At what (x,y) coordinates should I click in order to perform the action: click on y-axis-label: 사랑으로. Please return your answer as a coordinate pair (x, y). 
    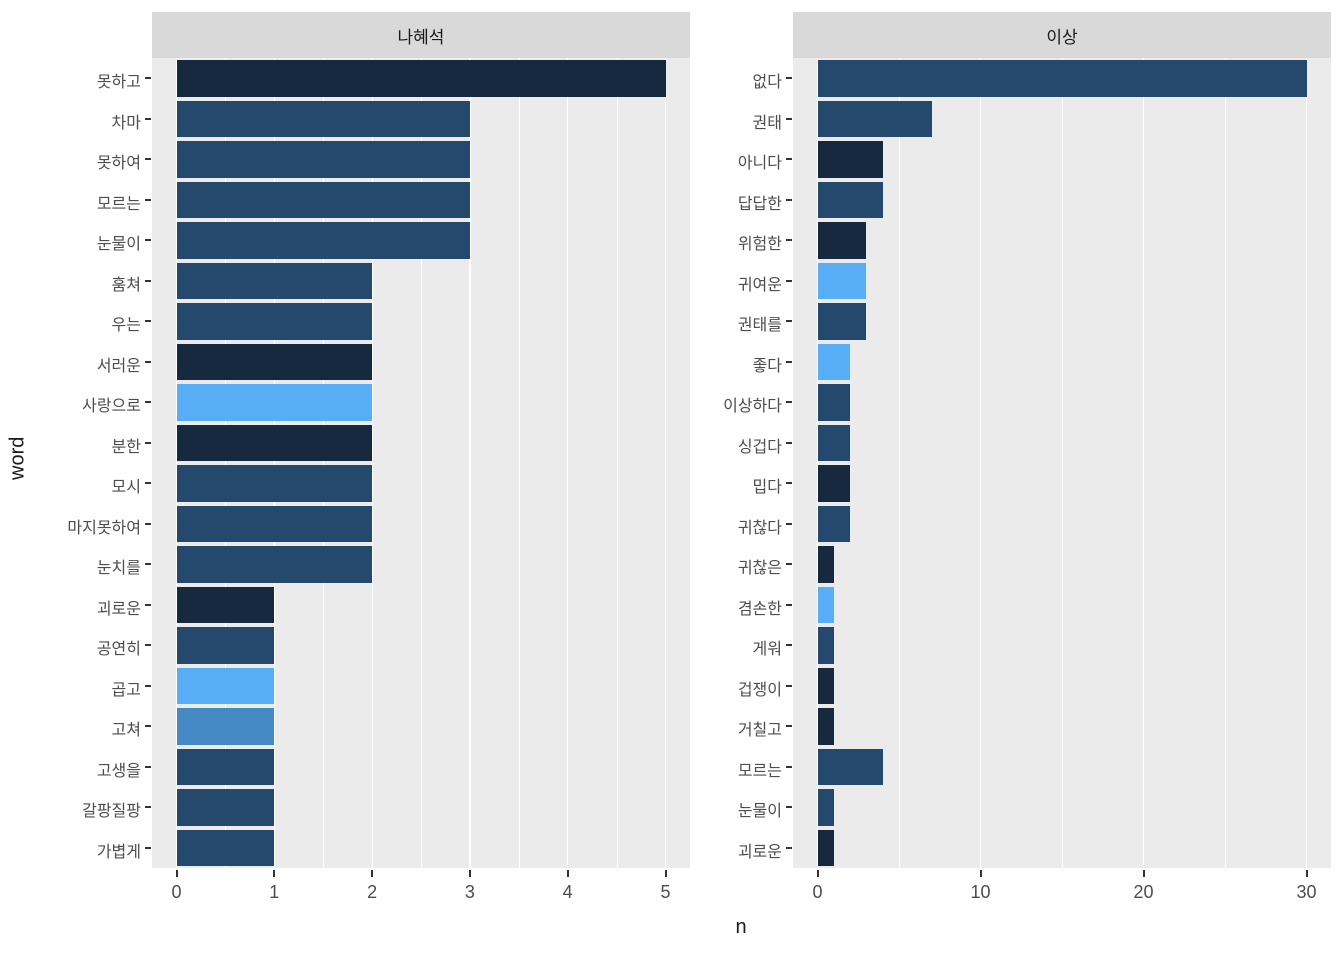
    Looking at the image, I should click on (111, 407).